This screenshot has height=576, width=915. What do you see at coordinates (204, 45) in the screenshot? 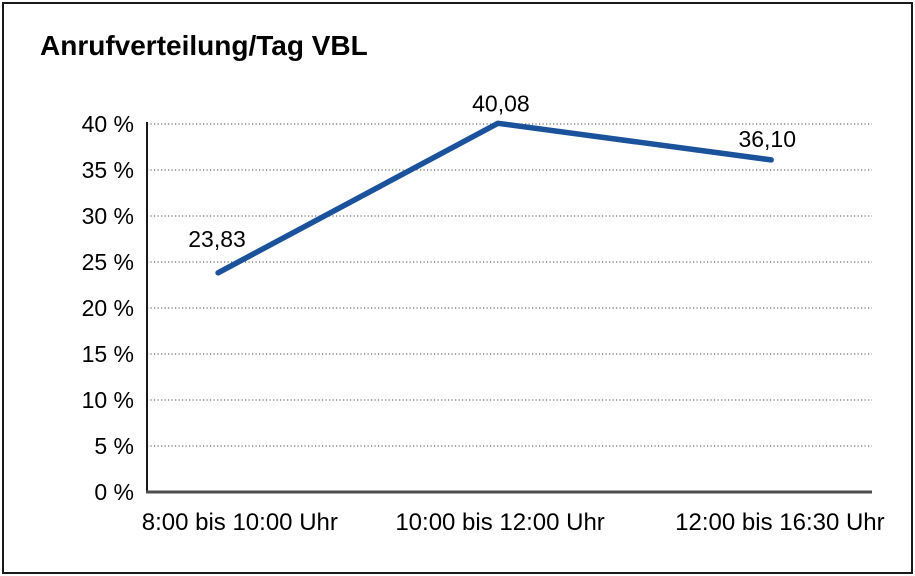
I see `chart-title: Anrufverteilung/Tag VBL` at bounding box center [204, 45].